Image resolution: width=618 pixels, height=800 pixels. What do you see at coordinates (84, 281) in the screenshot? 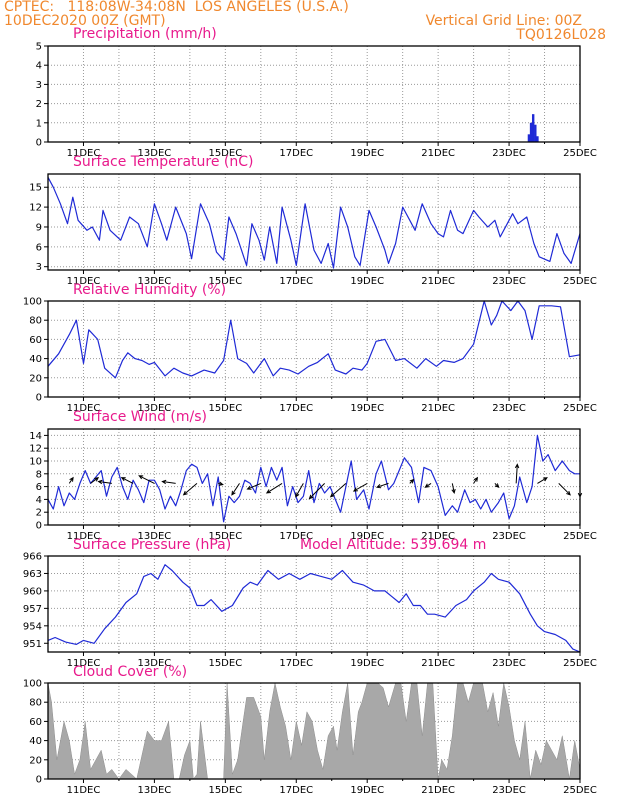
I see `temp-xtick-label: 11DEC` at bounding box center [84, 281].